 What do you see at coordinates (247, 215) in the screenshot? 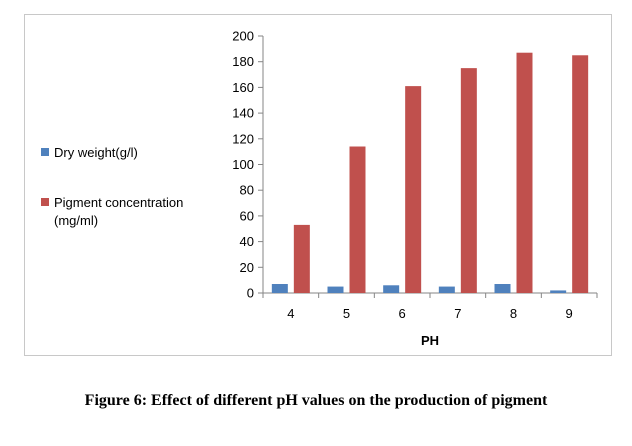
I see `y-tick-label: 60` at bounding box center [247, 215].